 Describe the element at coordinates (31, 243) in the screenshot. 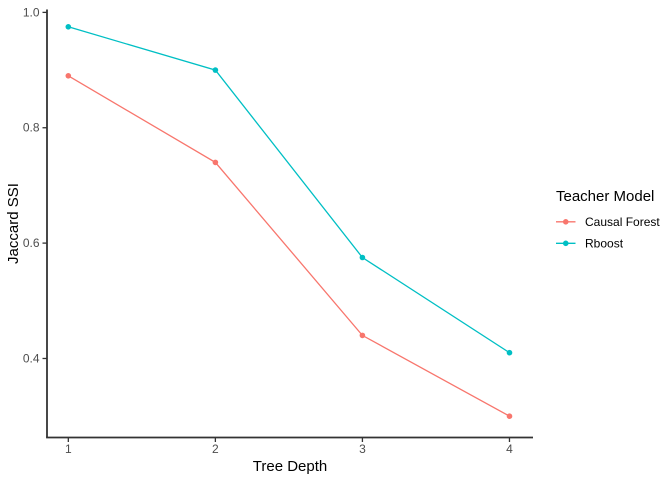

I see `y-tick-label: 0.6` at that location.